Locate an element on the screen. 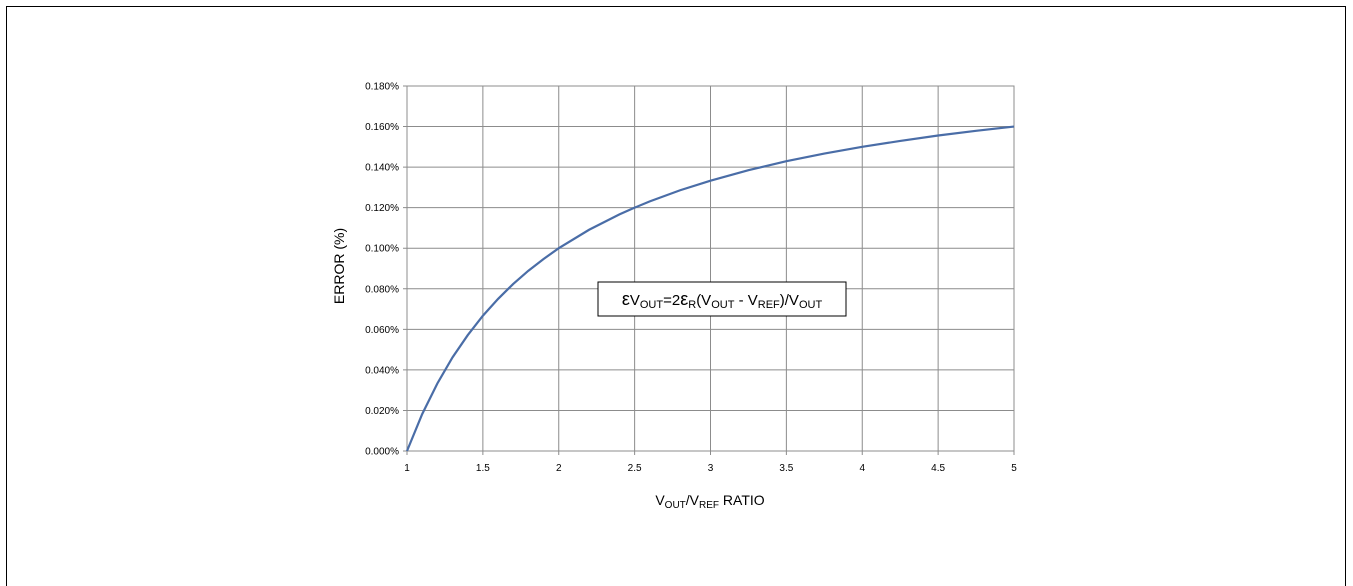 The image size is (1353, 586). x-tick-label: 1.5 is located at coordinates (483, 468).